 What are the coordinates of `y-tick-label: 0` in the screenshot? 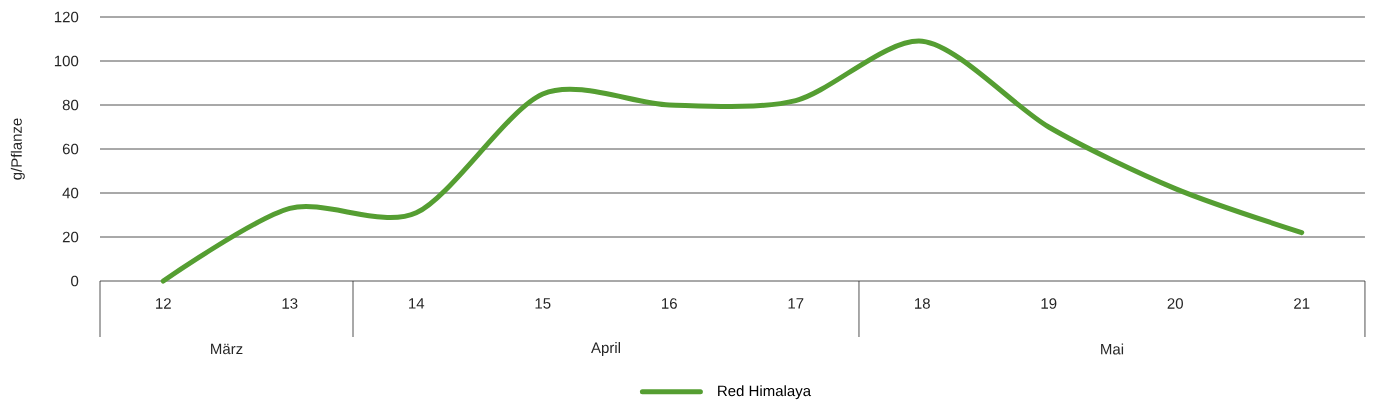 It's located at (75, 281).